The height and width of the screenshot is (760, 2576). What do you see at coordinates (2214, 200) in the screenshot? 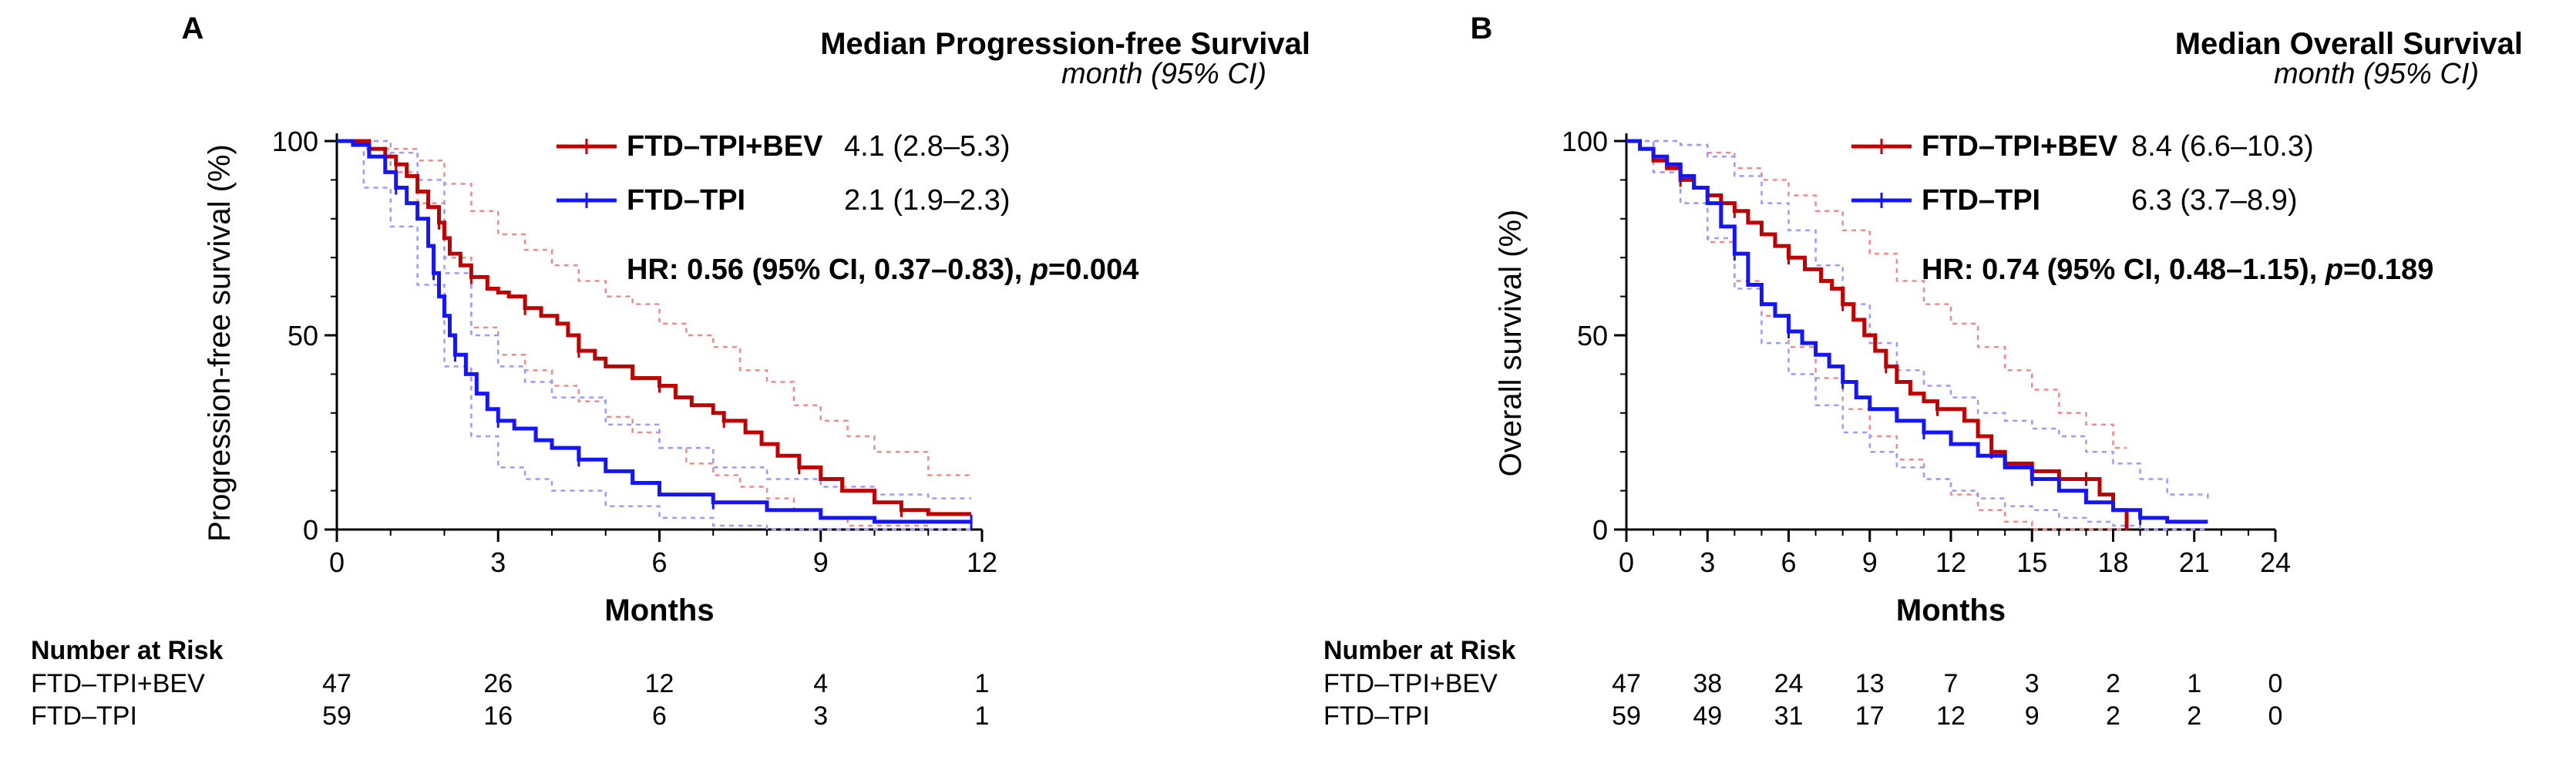
I see `legend-median: 6.3 (3.7–8.9)` at bounding box center [2214, 200].